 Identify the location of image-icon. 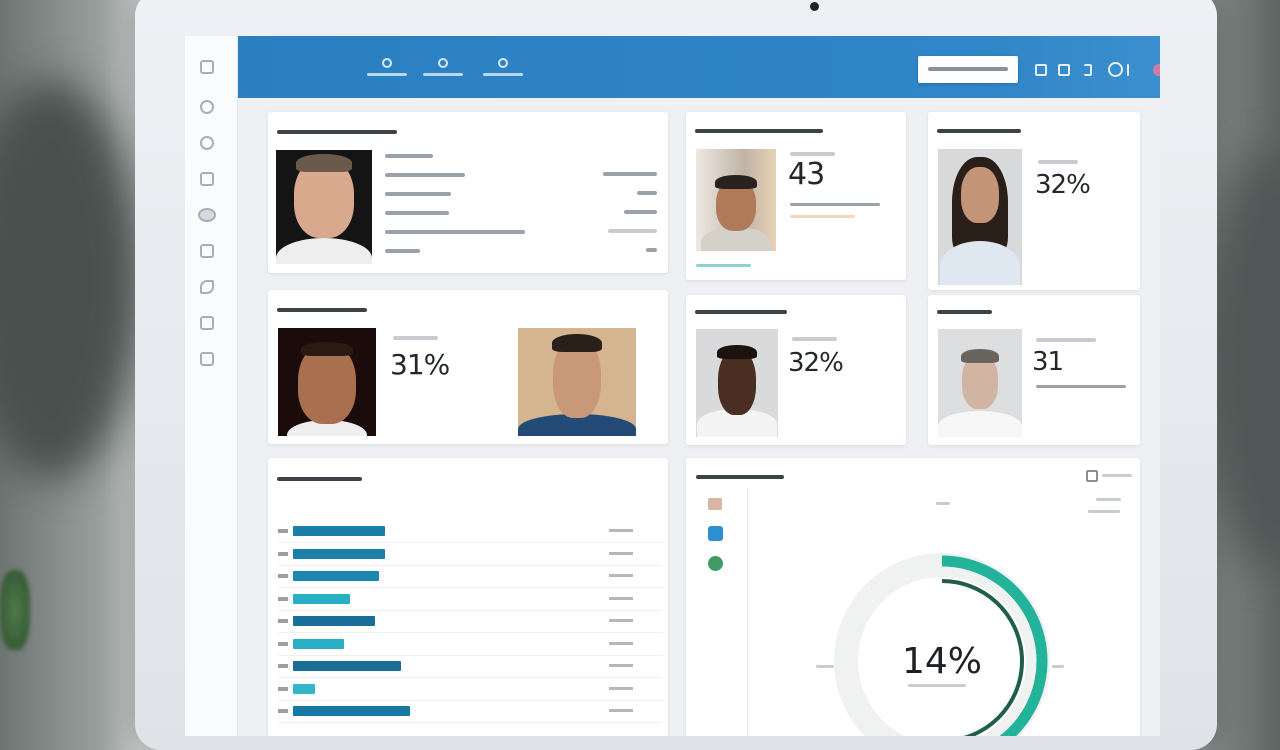
(207, 251).